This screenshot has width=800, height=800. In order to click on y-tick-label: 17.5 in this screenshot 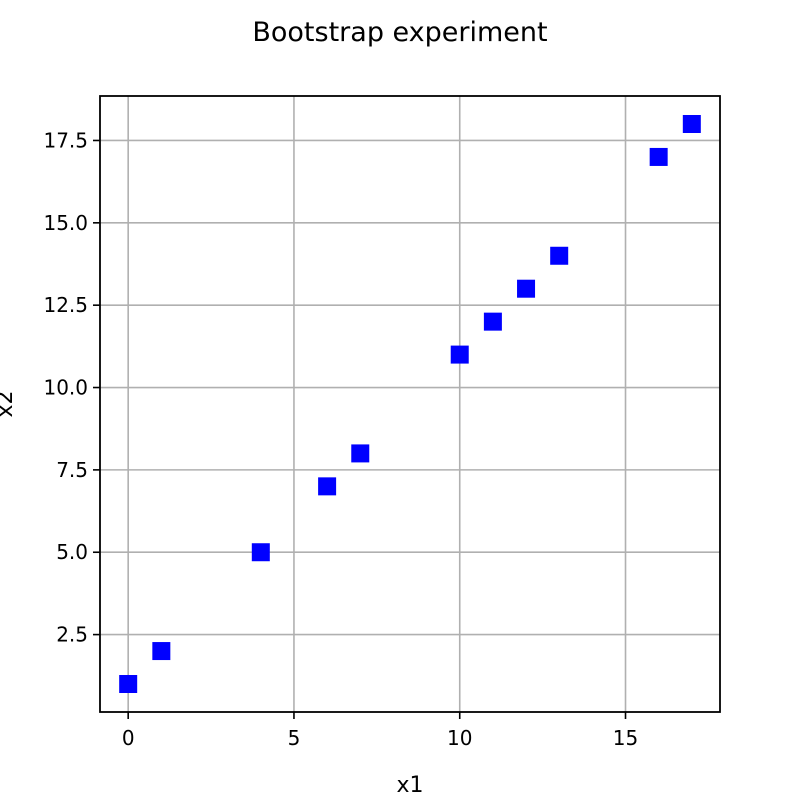, I will do `click(65, 140)`.